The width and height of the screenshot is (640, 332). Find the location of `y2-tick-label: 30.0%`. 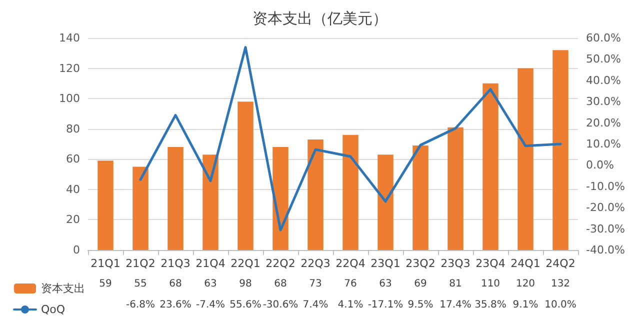

y2-tick-label: 30.0% is located at coordinates (603, 101).